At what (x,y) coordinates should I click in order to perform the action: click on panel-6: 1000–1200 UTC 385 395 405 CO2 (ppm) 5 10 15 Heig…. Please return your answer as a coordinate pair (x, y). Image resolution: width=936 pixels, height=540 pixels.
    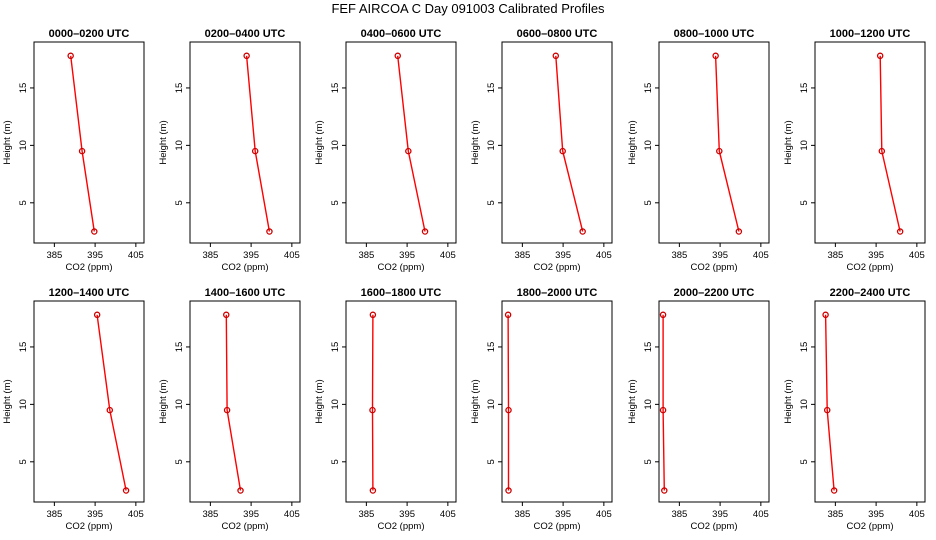
    Looking at the image, I should click on (854, 150).